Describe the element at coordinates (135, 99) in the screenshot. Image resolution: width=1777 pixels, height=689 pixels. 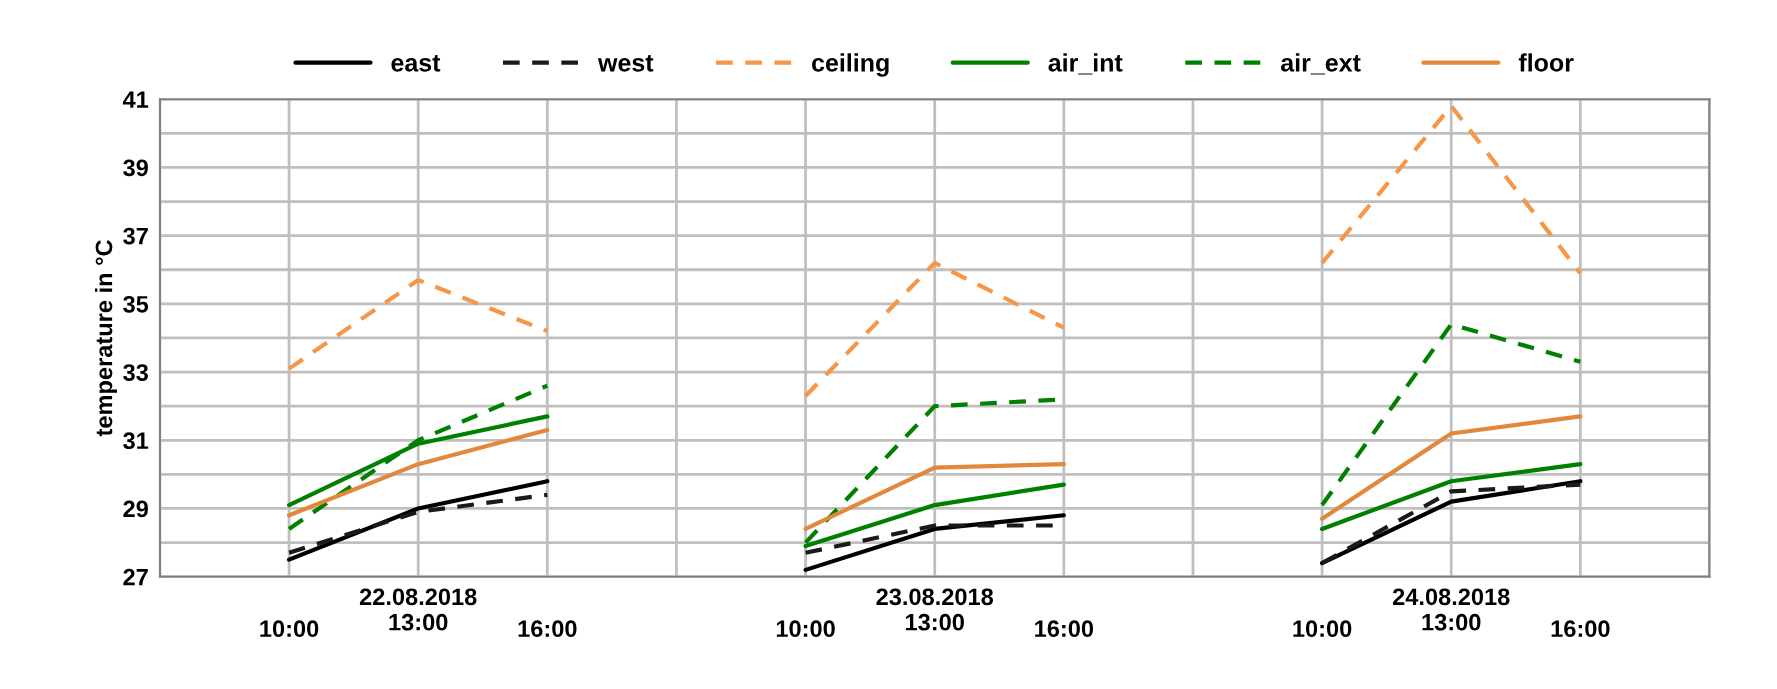
I see `y-tick-label: 41` at that location.